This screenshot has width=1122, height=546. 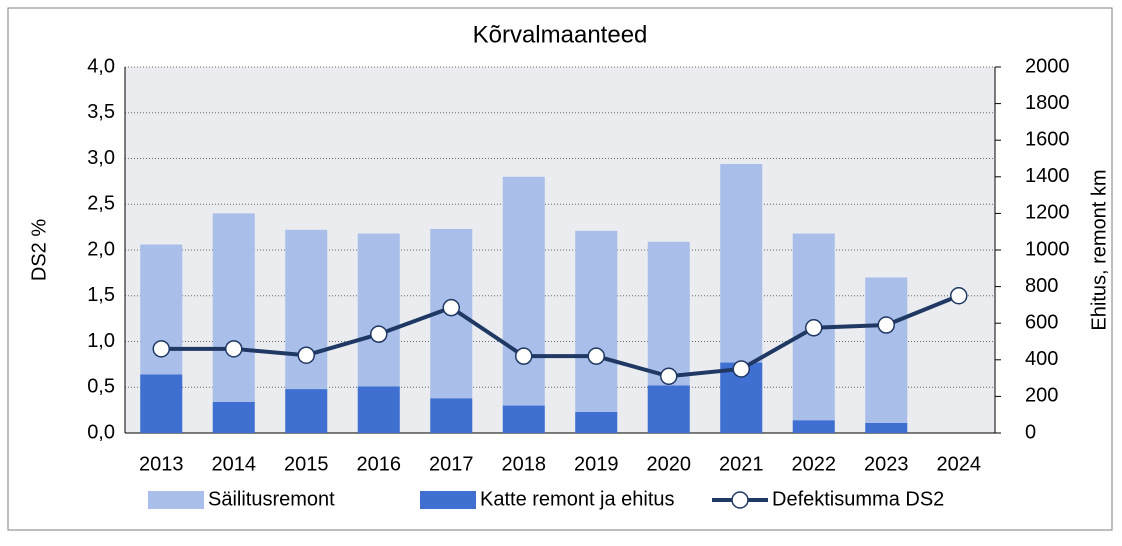 What do you see at coordinates (101, 295) in the screenshot?
I see `y-tick-label: 1,5` at bounding box center [101, 295].